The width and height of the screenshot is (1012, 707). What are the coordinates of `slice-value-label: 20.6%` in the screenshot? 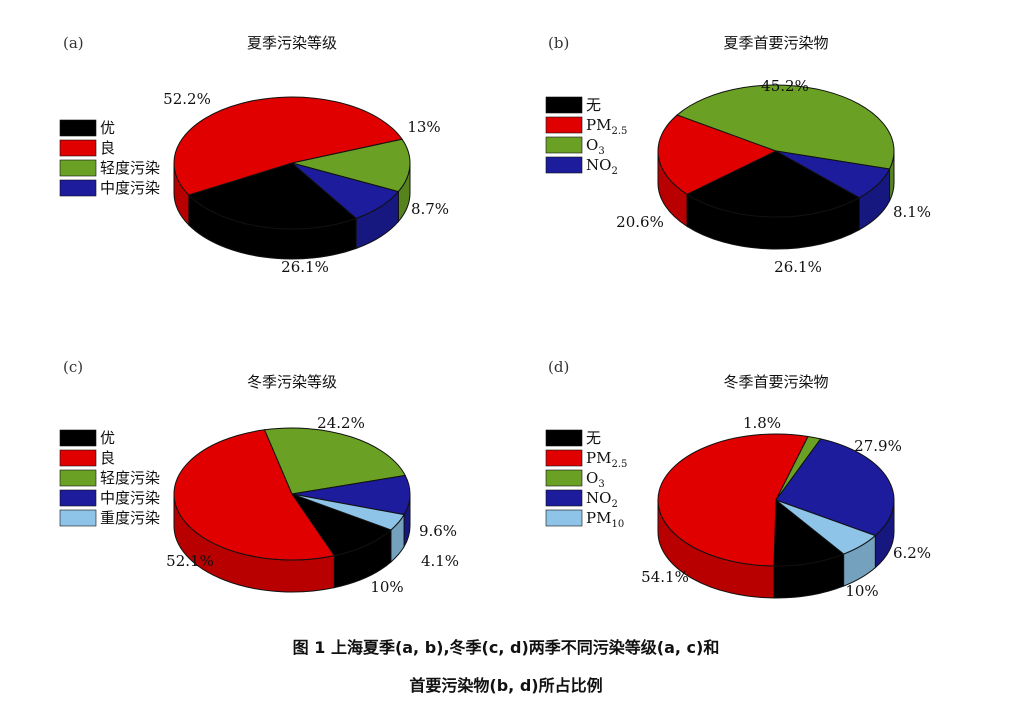 It's located at (640, 222).